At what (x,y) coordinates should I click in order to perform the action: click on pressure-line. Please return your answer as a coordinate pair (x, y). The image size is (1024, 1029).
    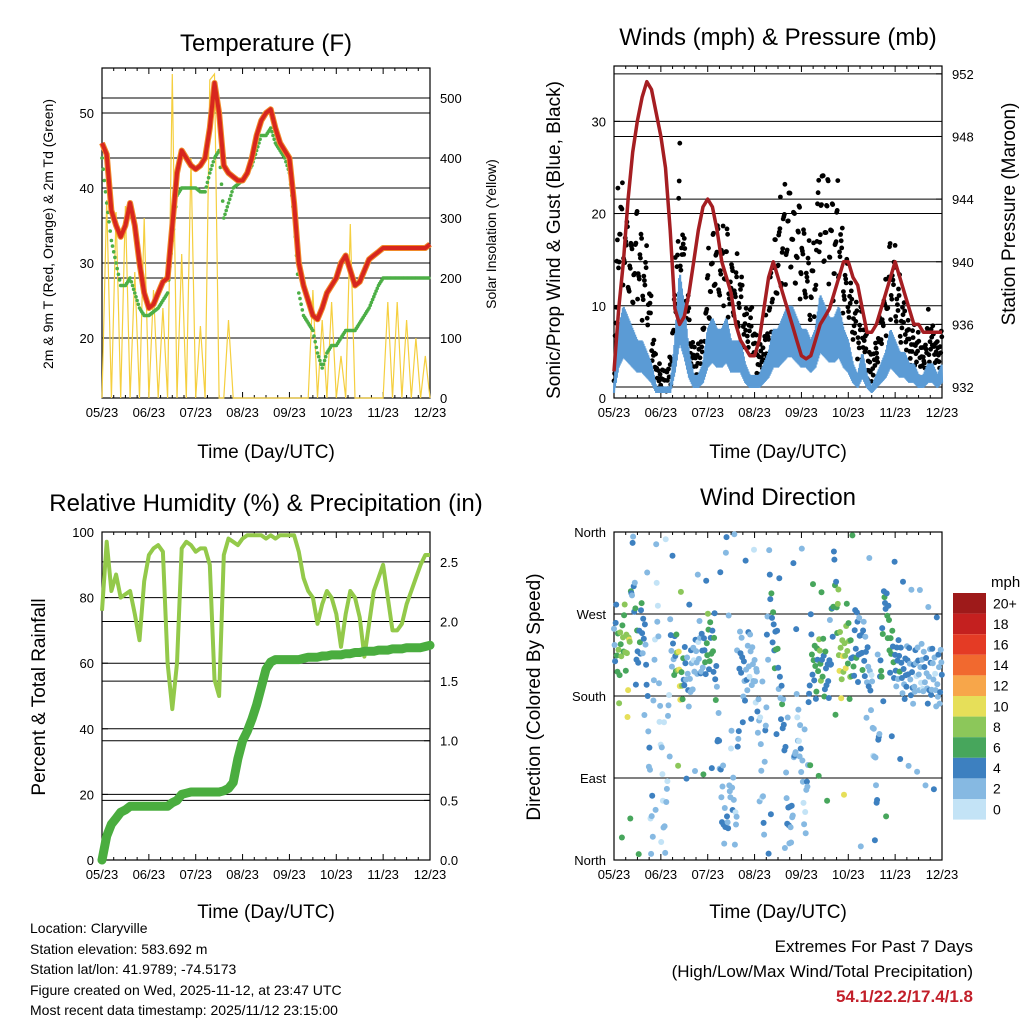
    Looking at the image, I should click on (777, 225).